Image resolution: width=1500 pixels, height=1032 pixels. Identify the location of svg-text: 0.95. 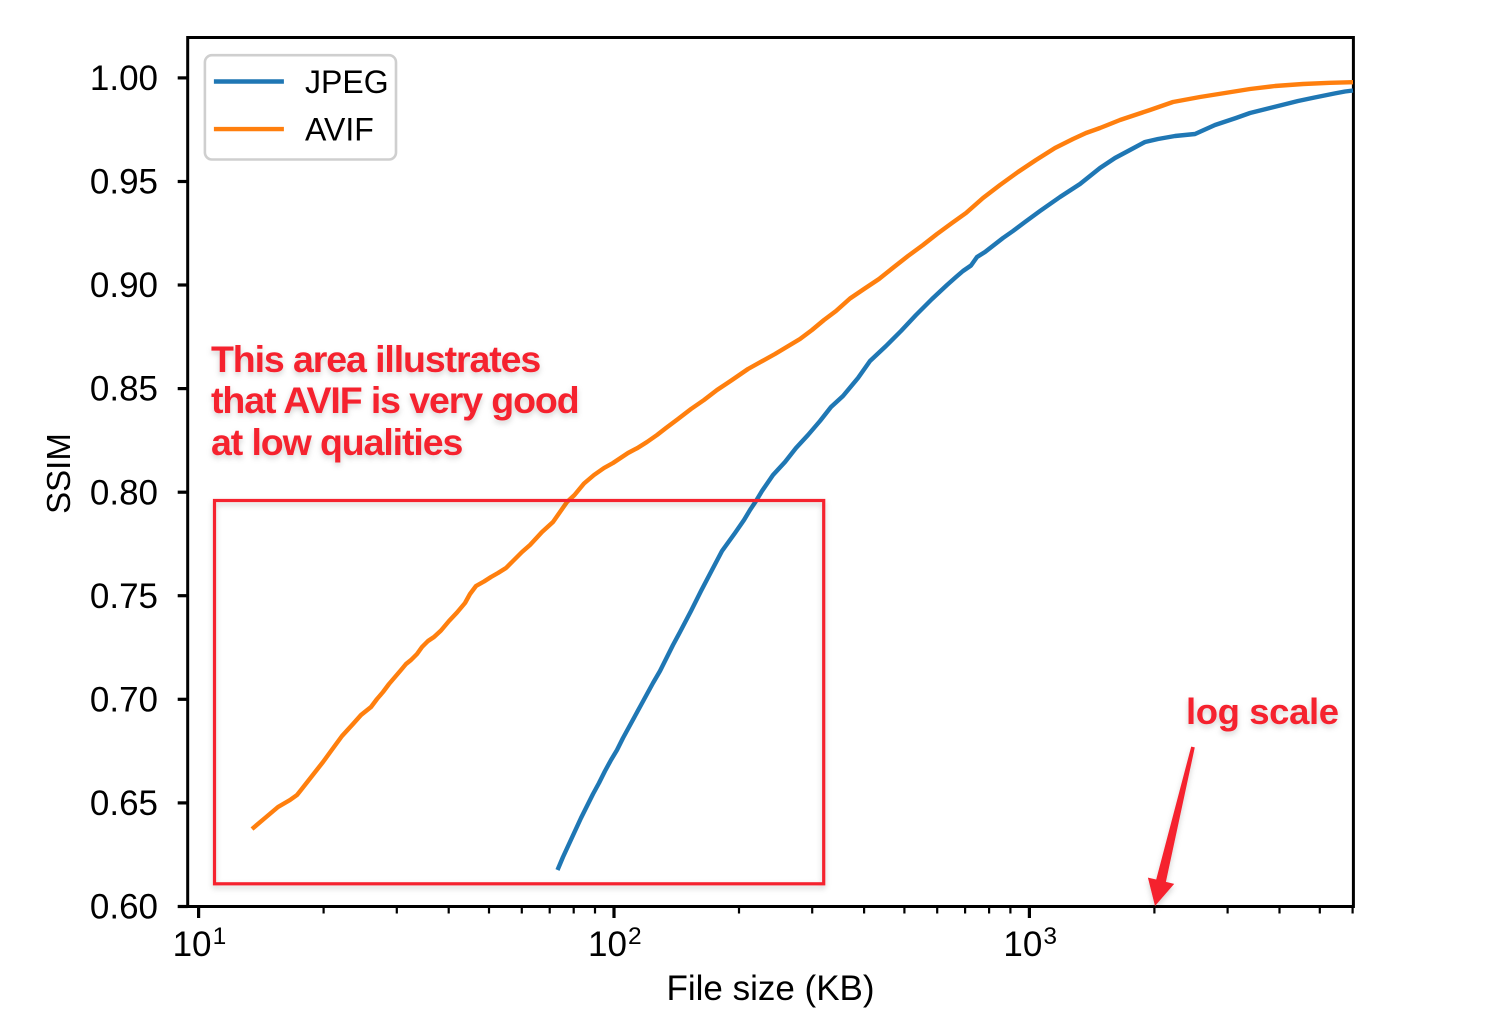
(124, 182).